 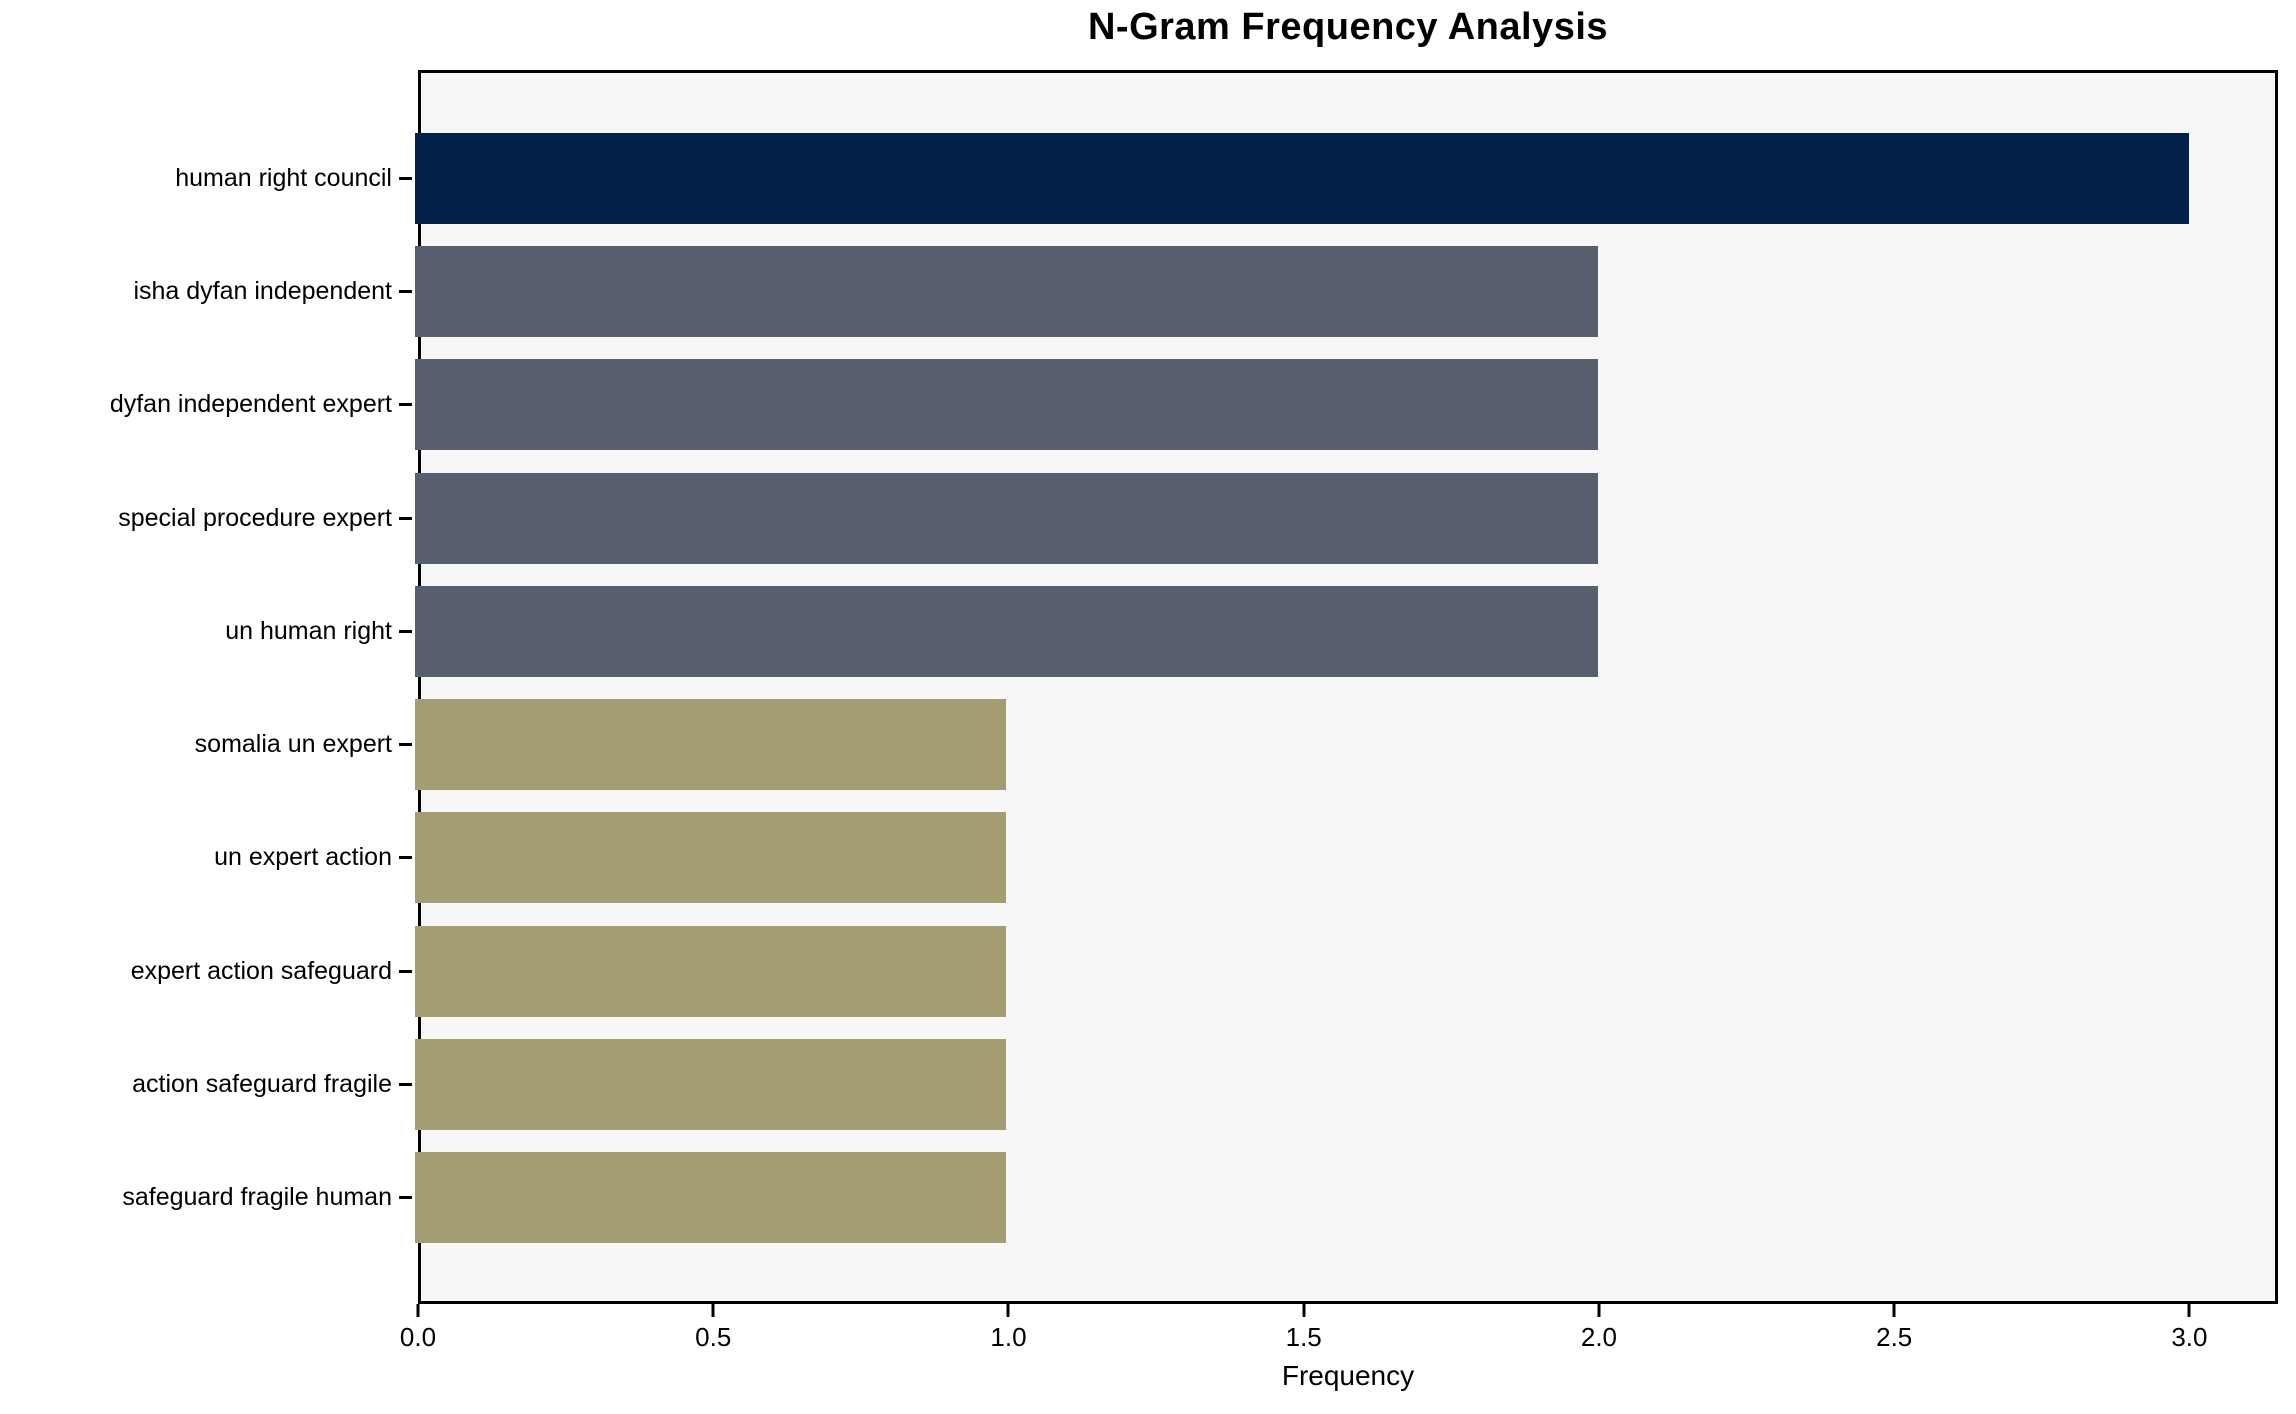 What do you see at coordinates (283, 178) in the screenshot?
I see `y-tick-label: human right council` at bounding box center [283, 178].